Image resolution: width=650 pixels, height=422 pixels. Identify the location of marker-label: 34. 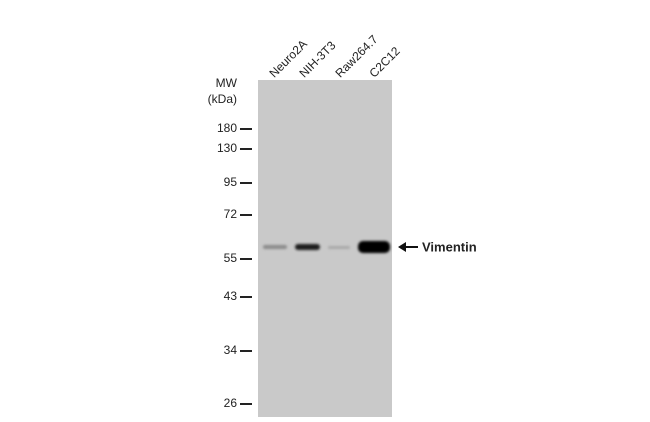
(231, 350).